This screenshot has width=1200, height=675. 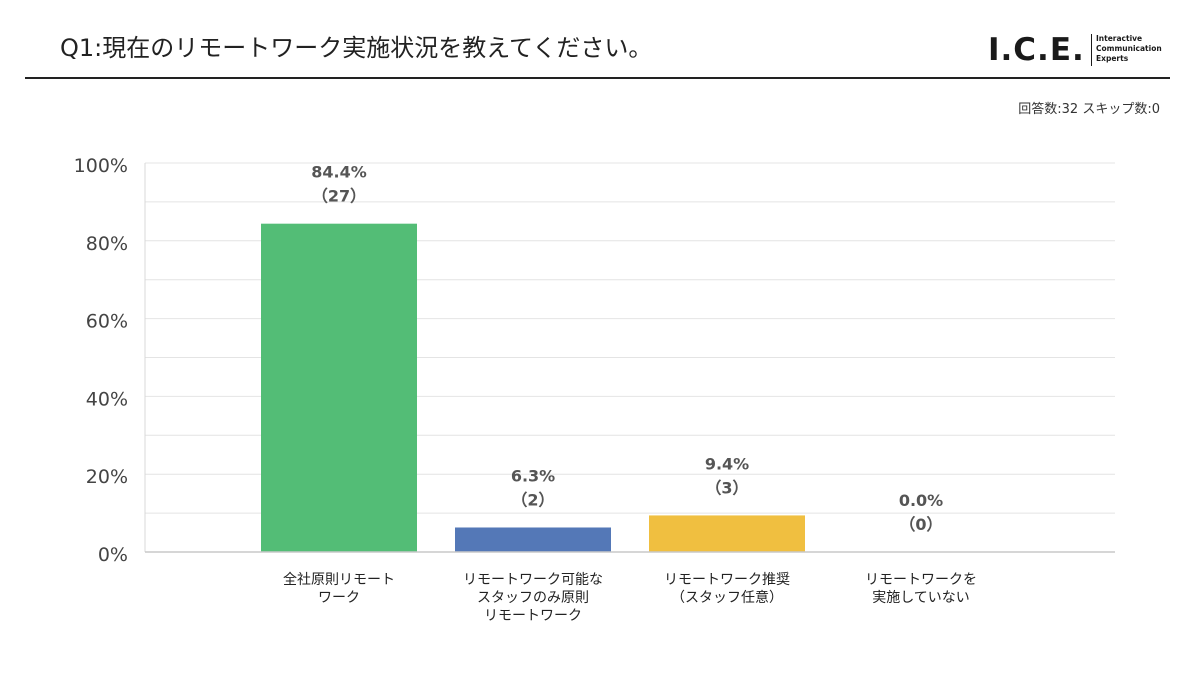 I want to click on x-category-label: 実施していない, so click(x=921, y=598).